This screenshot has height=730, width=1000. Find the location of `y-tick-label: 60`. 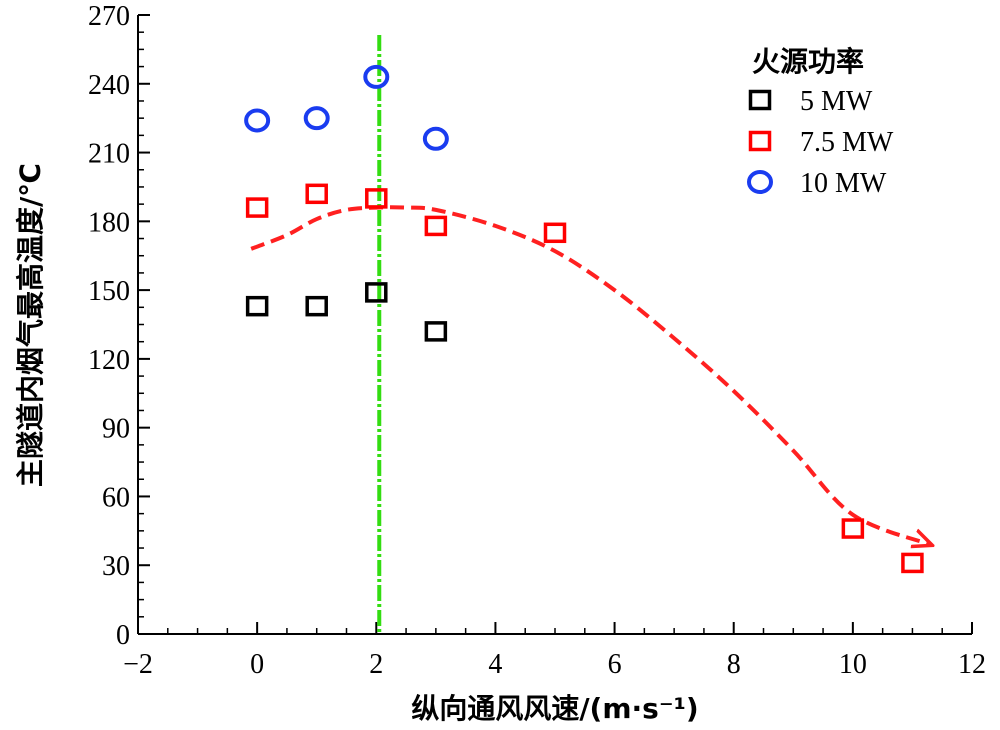

y-tick-label: 60 is located at coordinates (116, 497).